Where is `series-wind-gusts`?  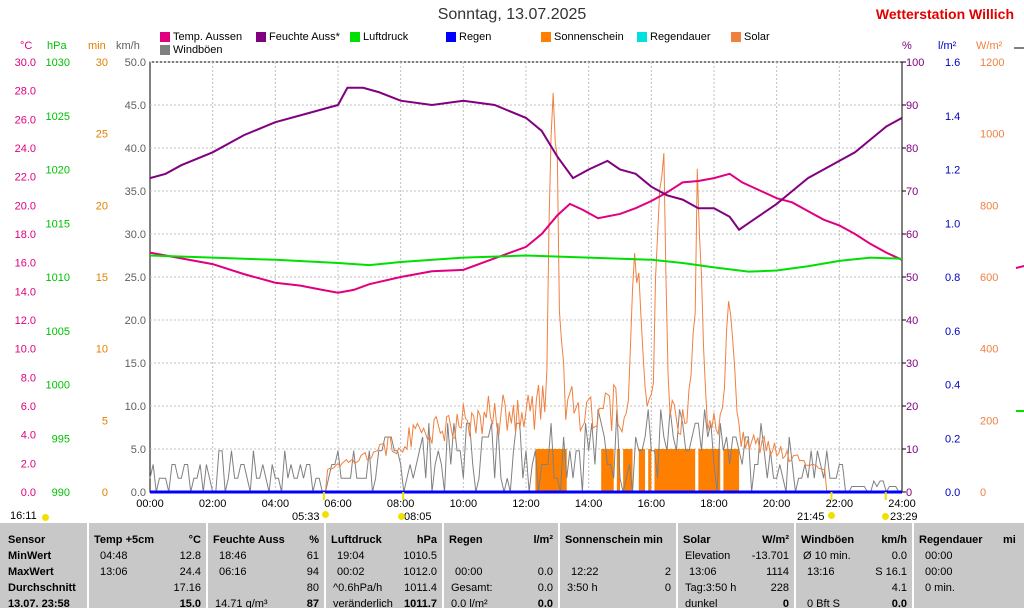 series-wind-gusts is located at coordinates (525, 451).